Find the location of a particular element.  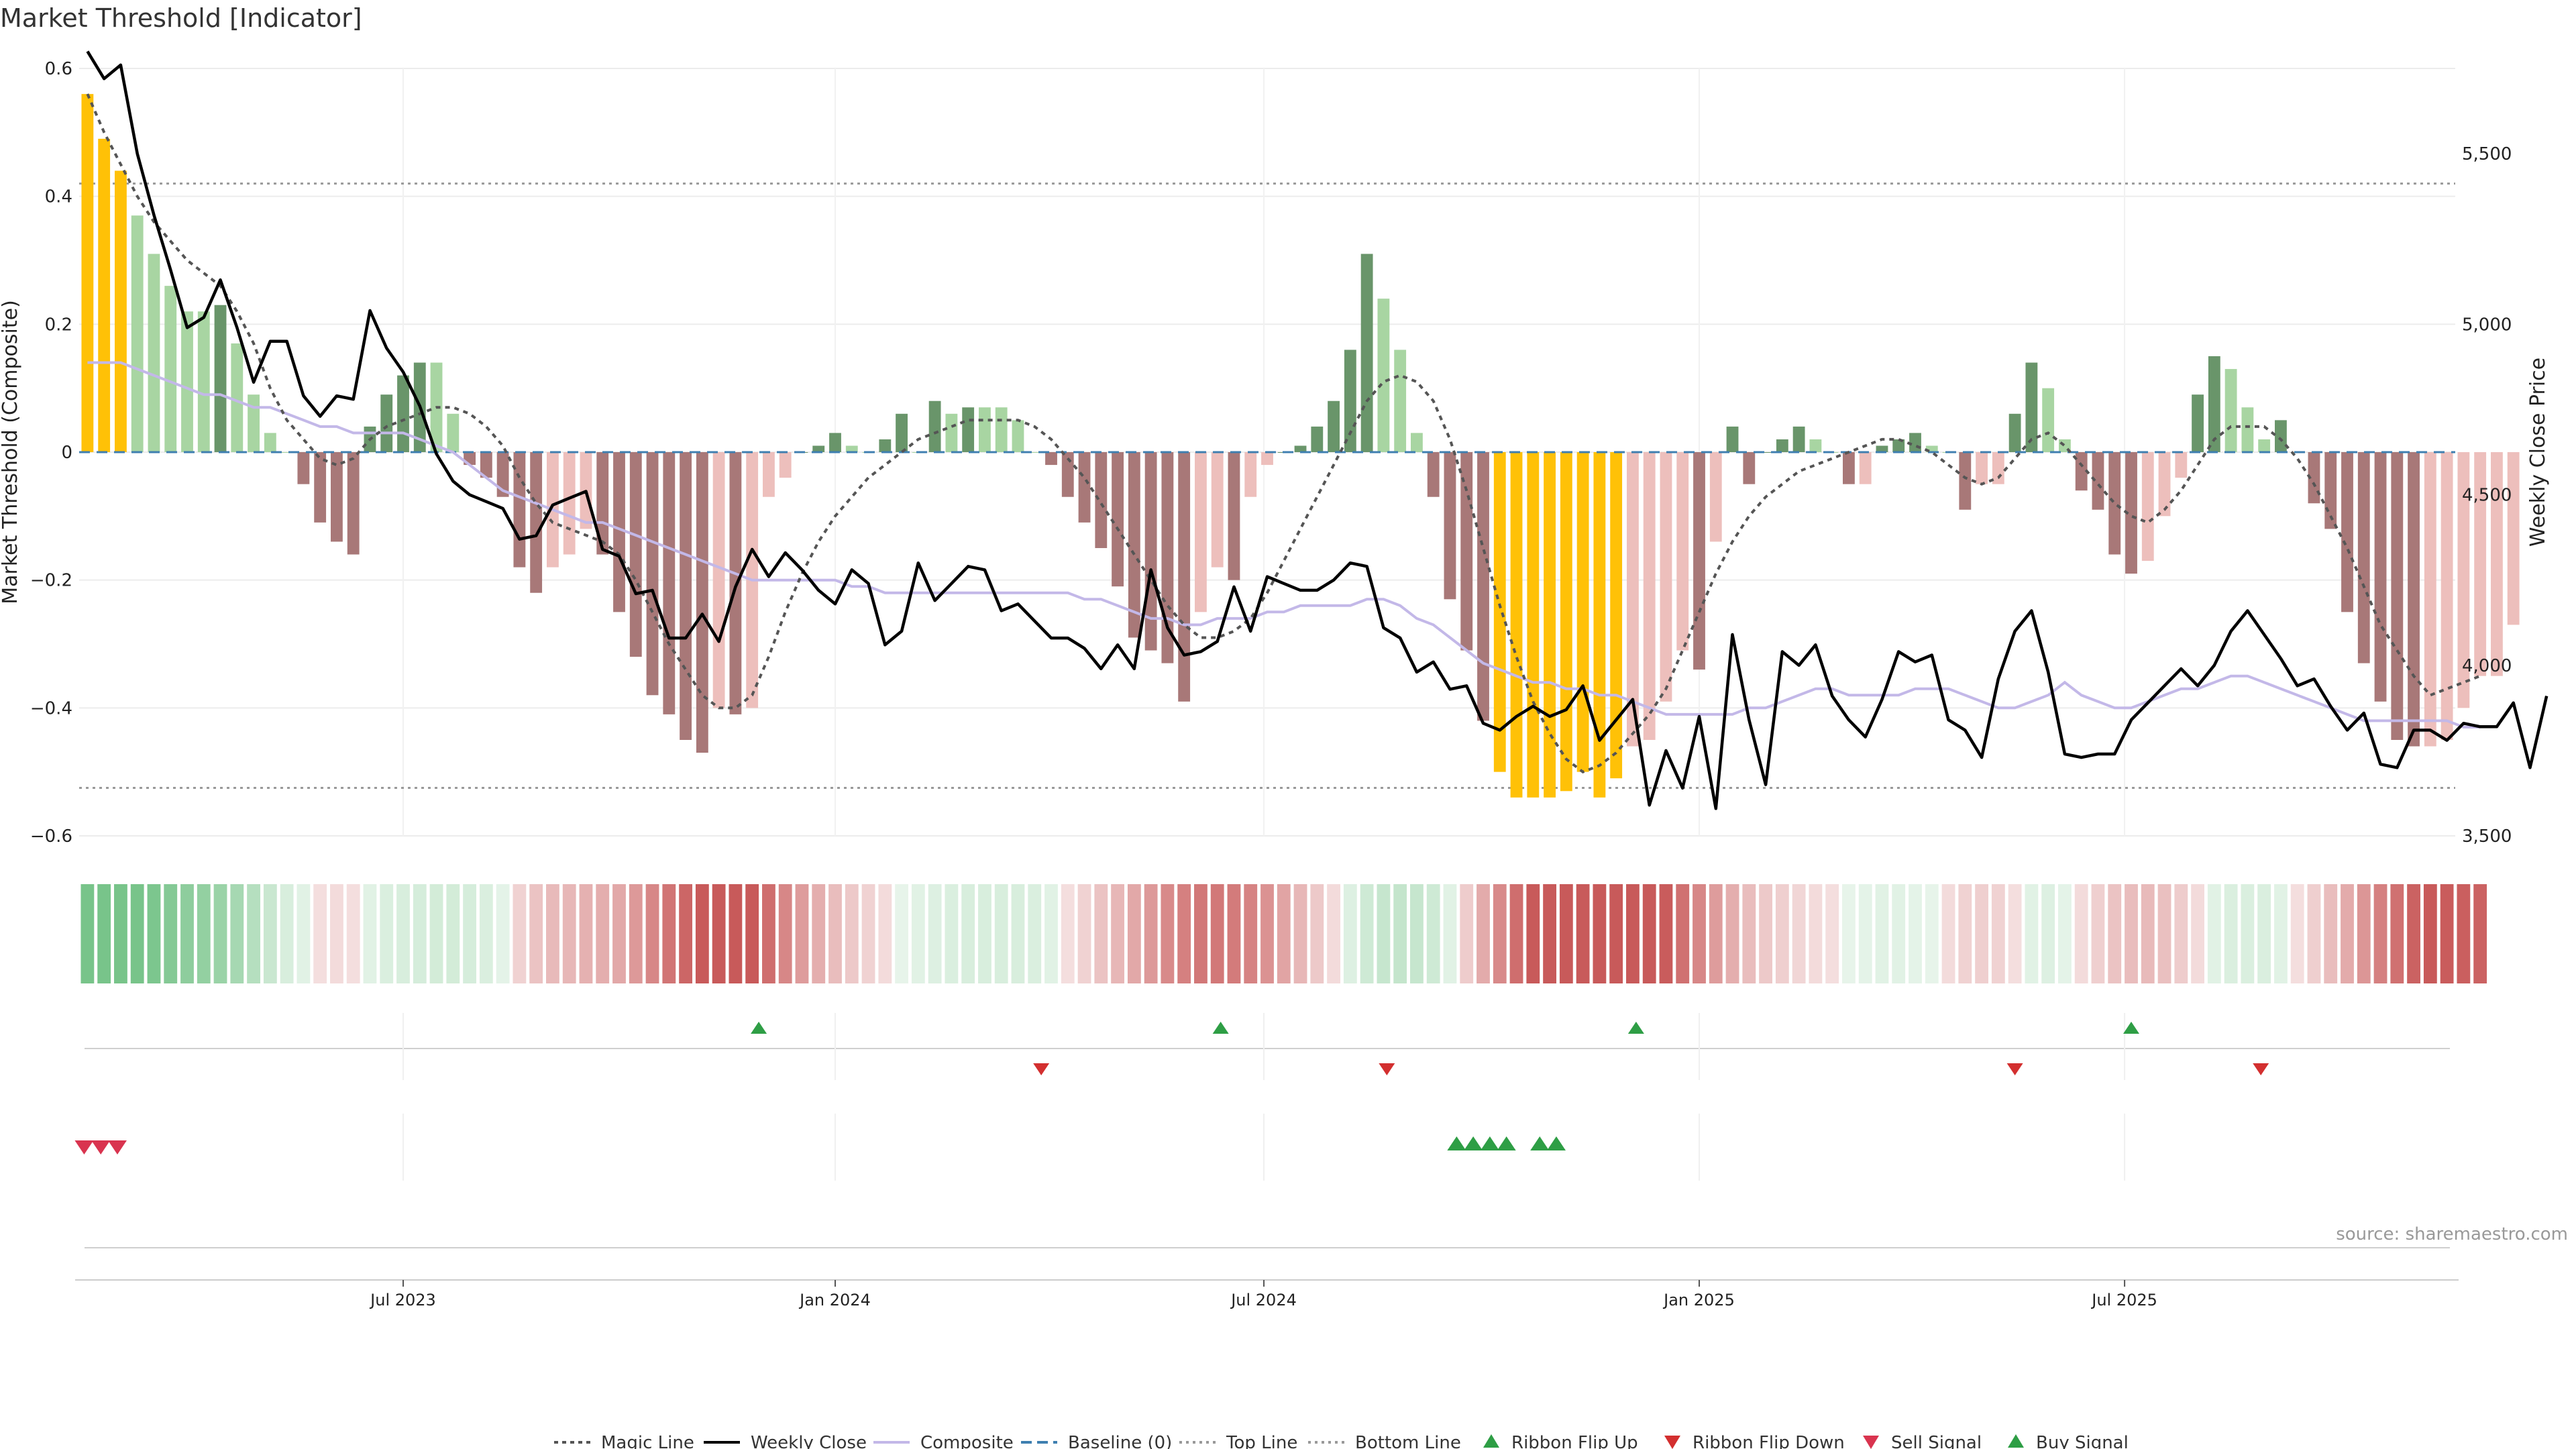

legend-composite-label: Composite is located at coordinates (967, 1441).